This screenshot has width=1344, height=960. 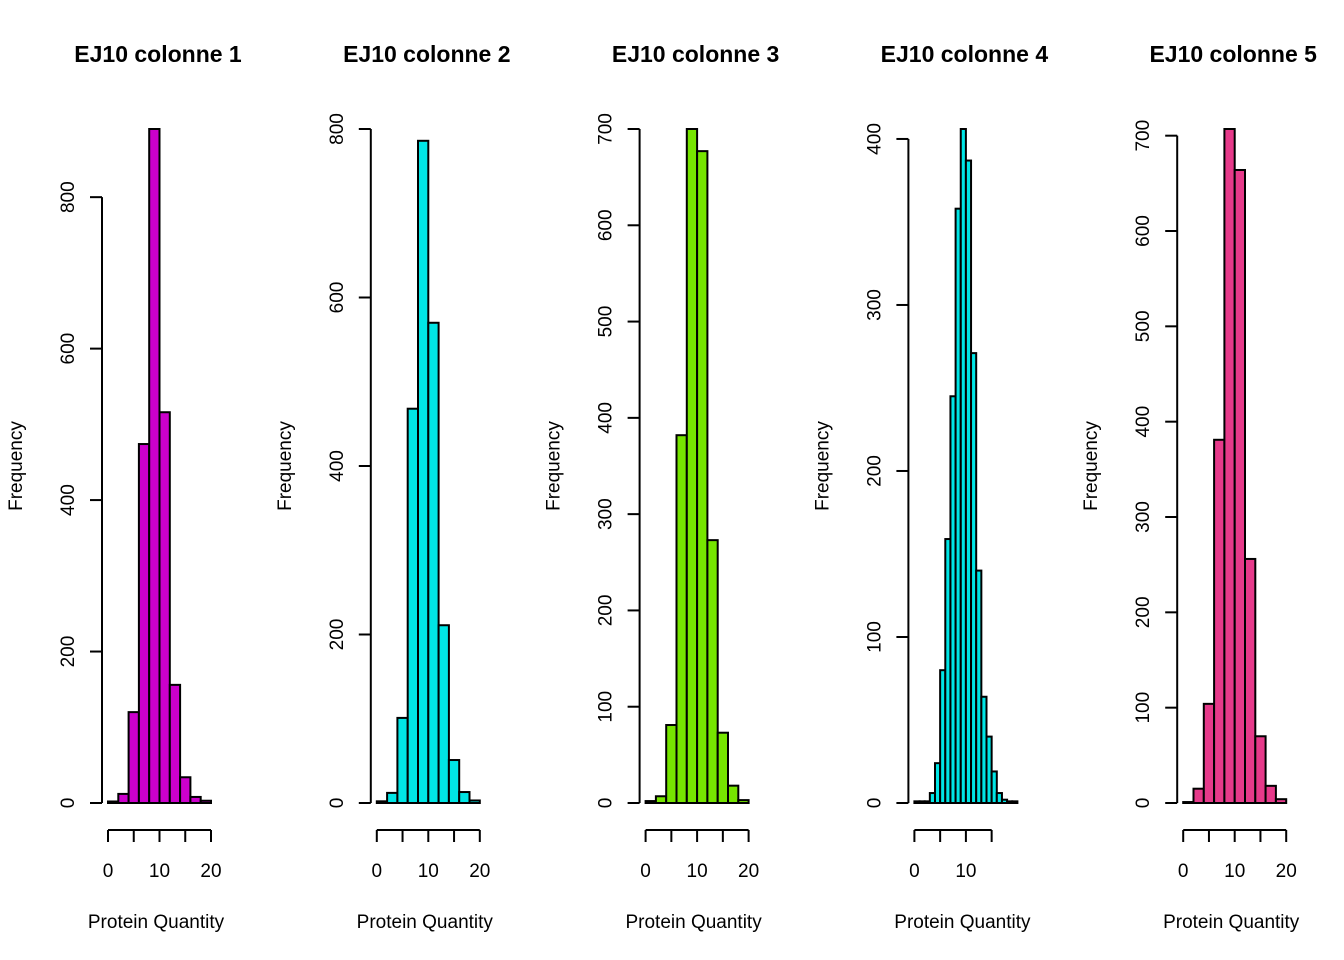 What do you see at coordinates (158, 54) in the screenshot?
I see `panel-title: EJ10 colonne 1` at bounding box center [158, 54].